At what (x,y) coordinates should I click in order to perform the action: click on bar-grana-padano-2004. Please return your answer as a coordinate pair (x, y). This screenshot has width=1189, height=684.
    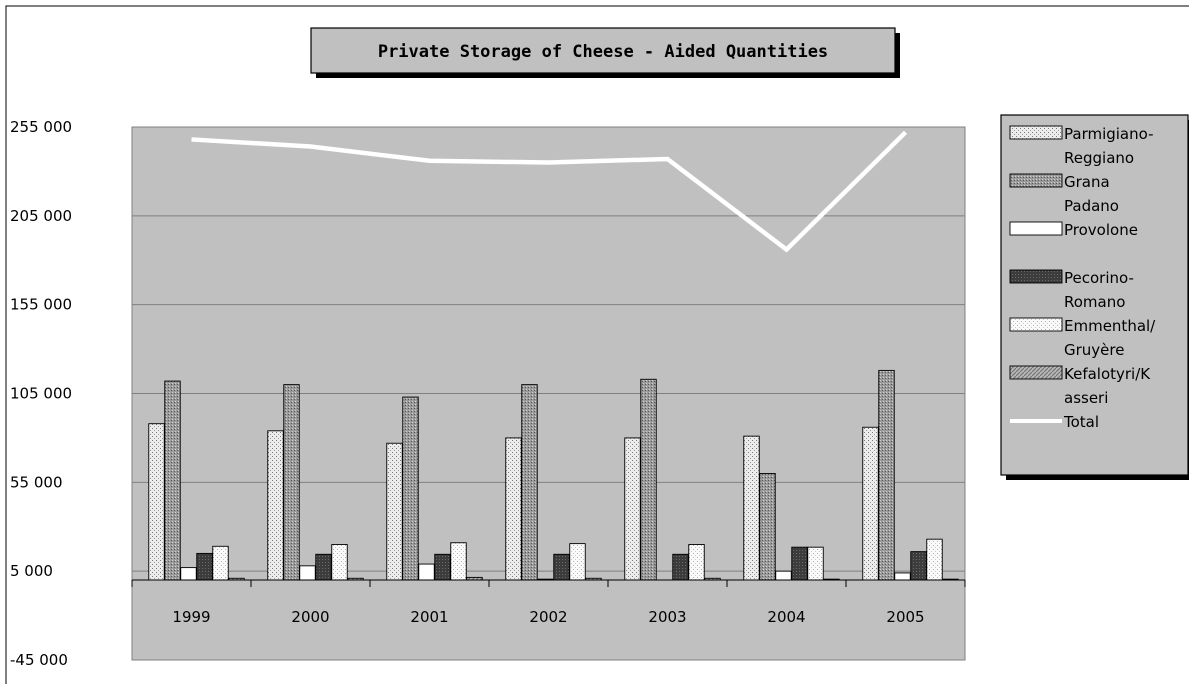
    Looking at the image, I should click on (767, 527).